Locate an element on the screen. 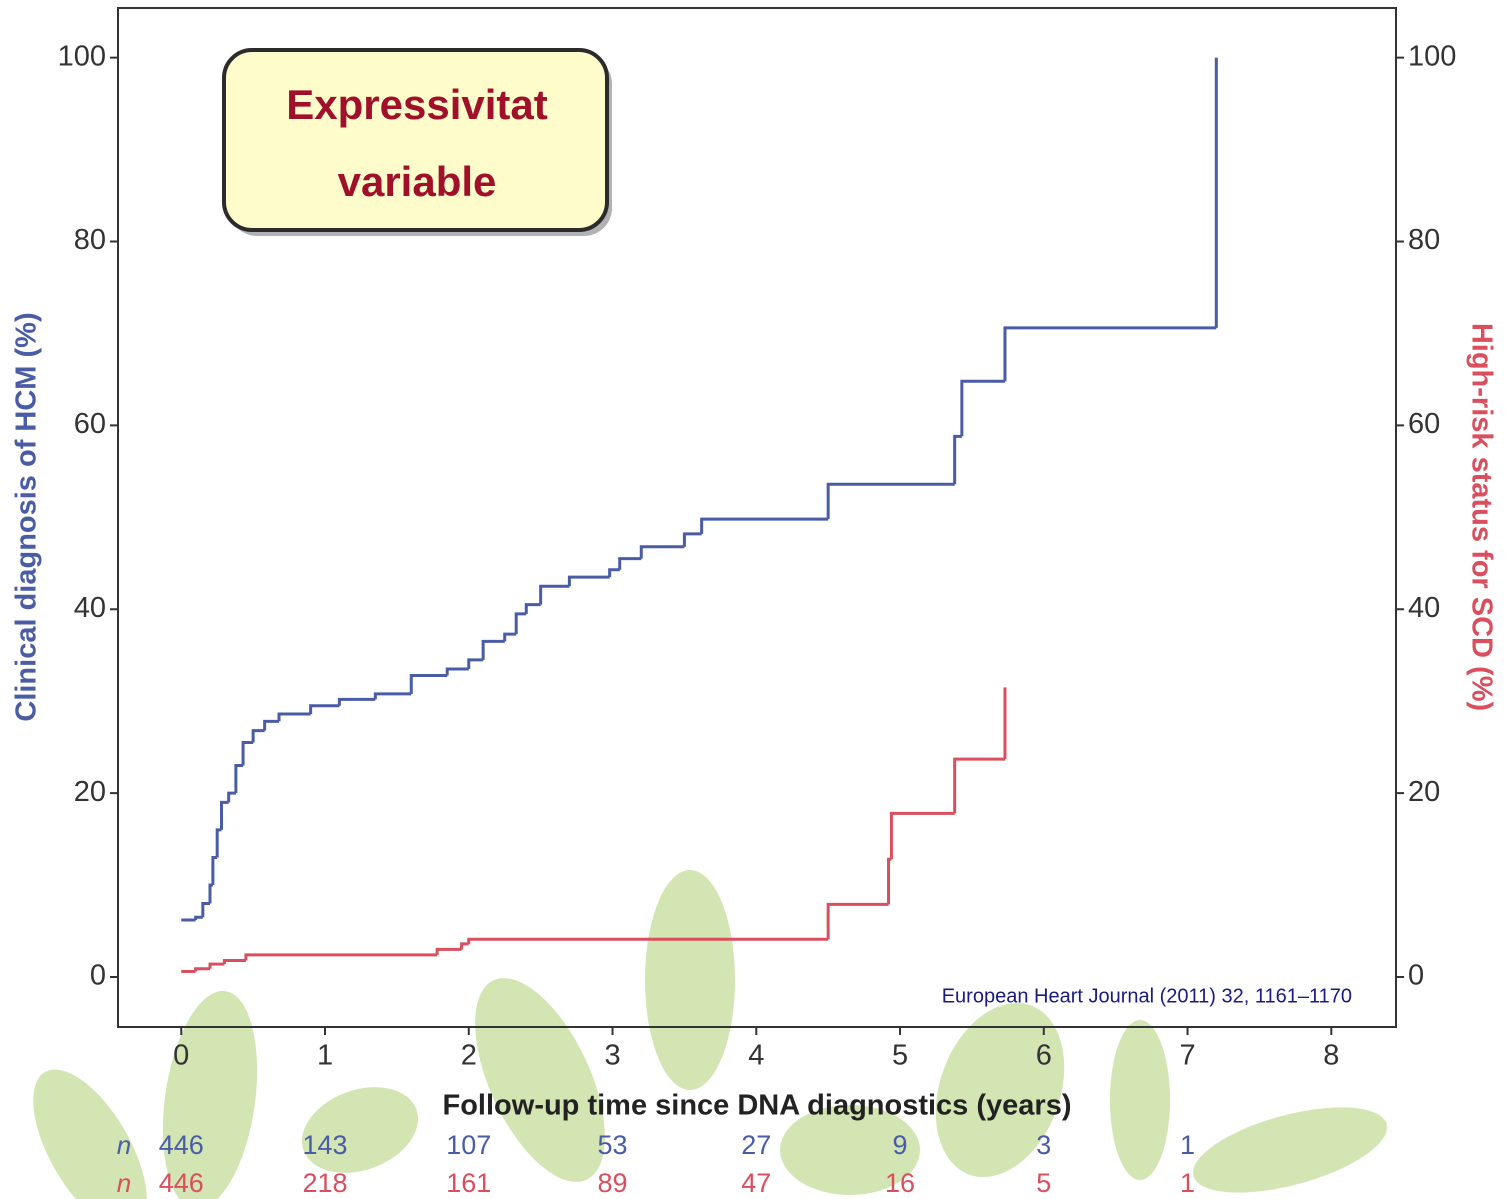  y2-tick-label: 80 is located at coordinates (1424, 240).